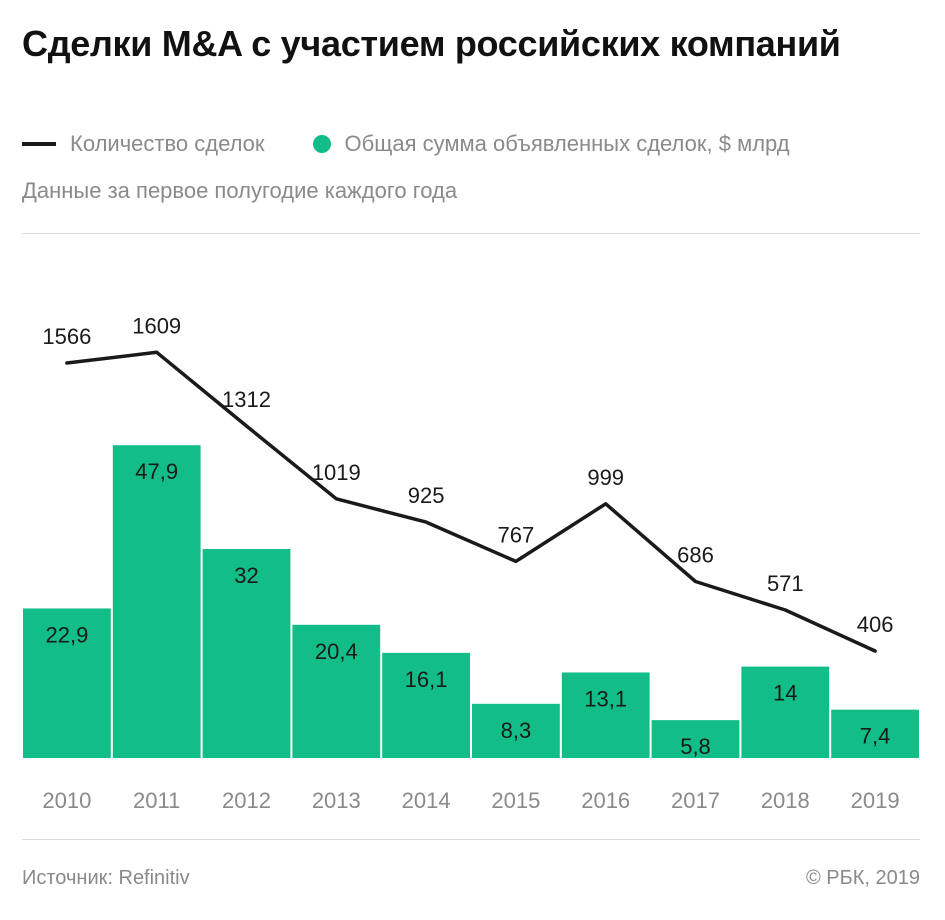 The width and height of the screenshot is (945, 920). I want to click on bar-2011, so click(156, 601).